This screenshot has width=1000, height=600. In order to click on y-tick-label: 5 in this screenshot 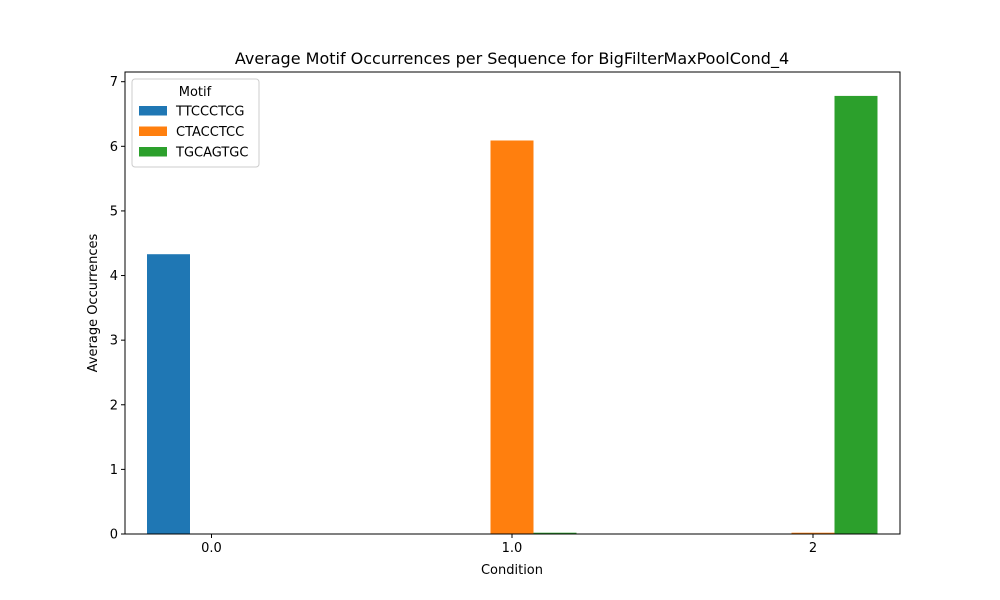, I will do `click(114, 211)`.